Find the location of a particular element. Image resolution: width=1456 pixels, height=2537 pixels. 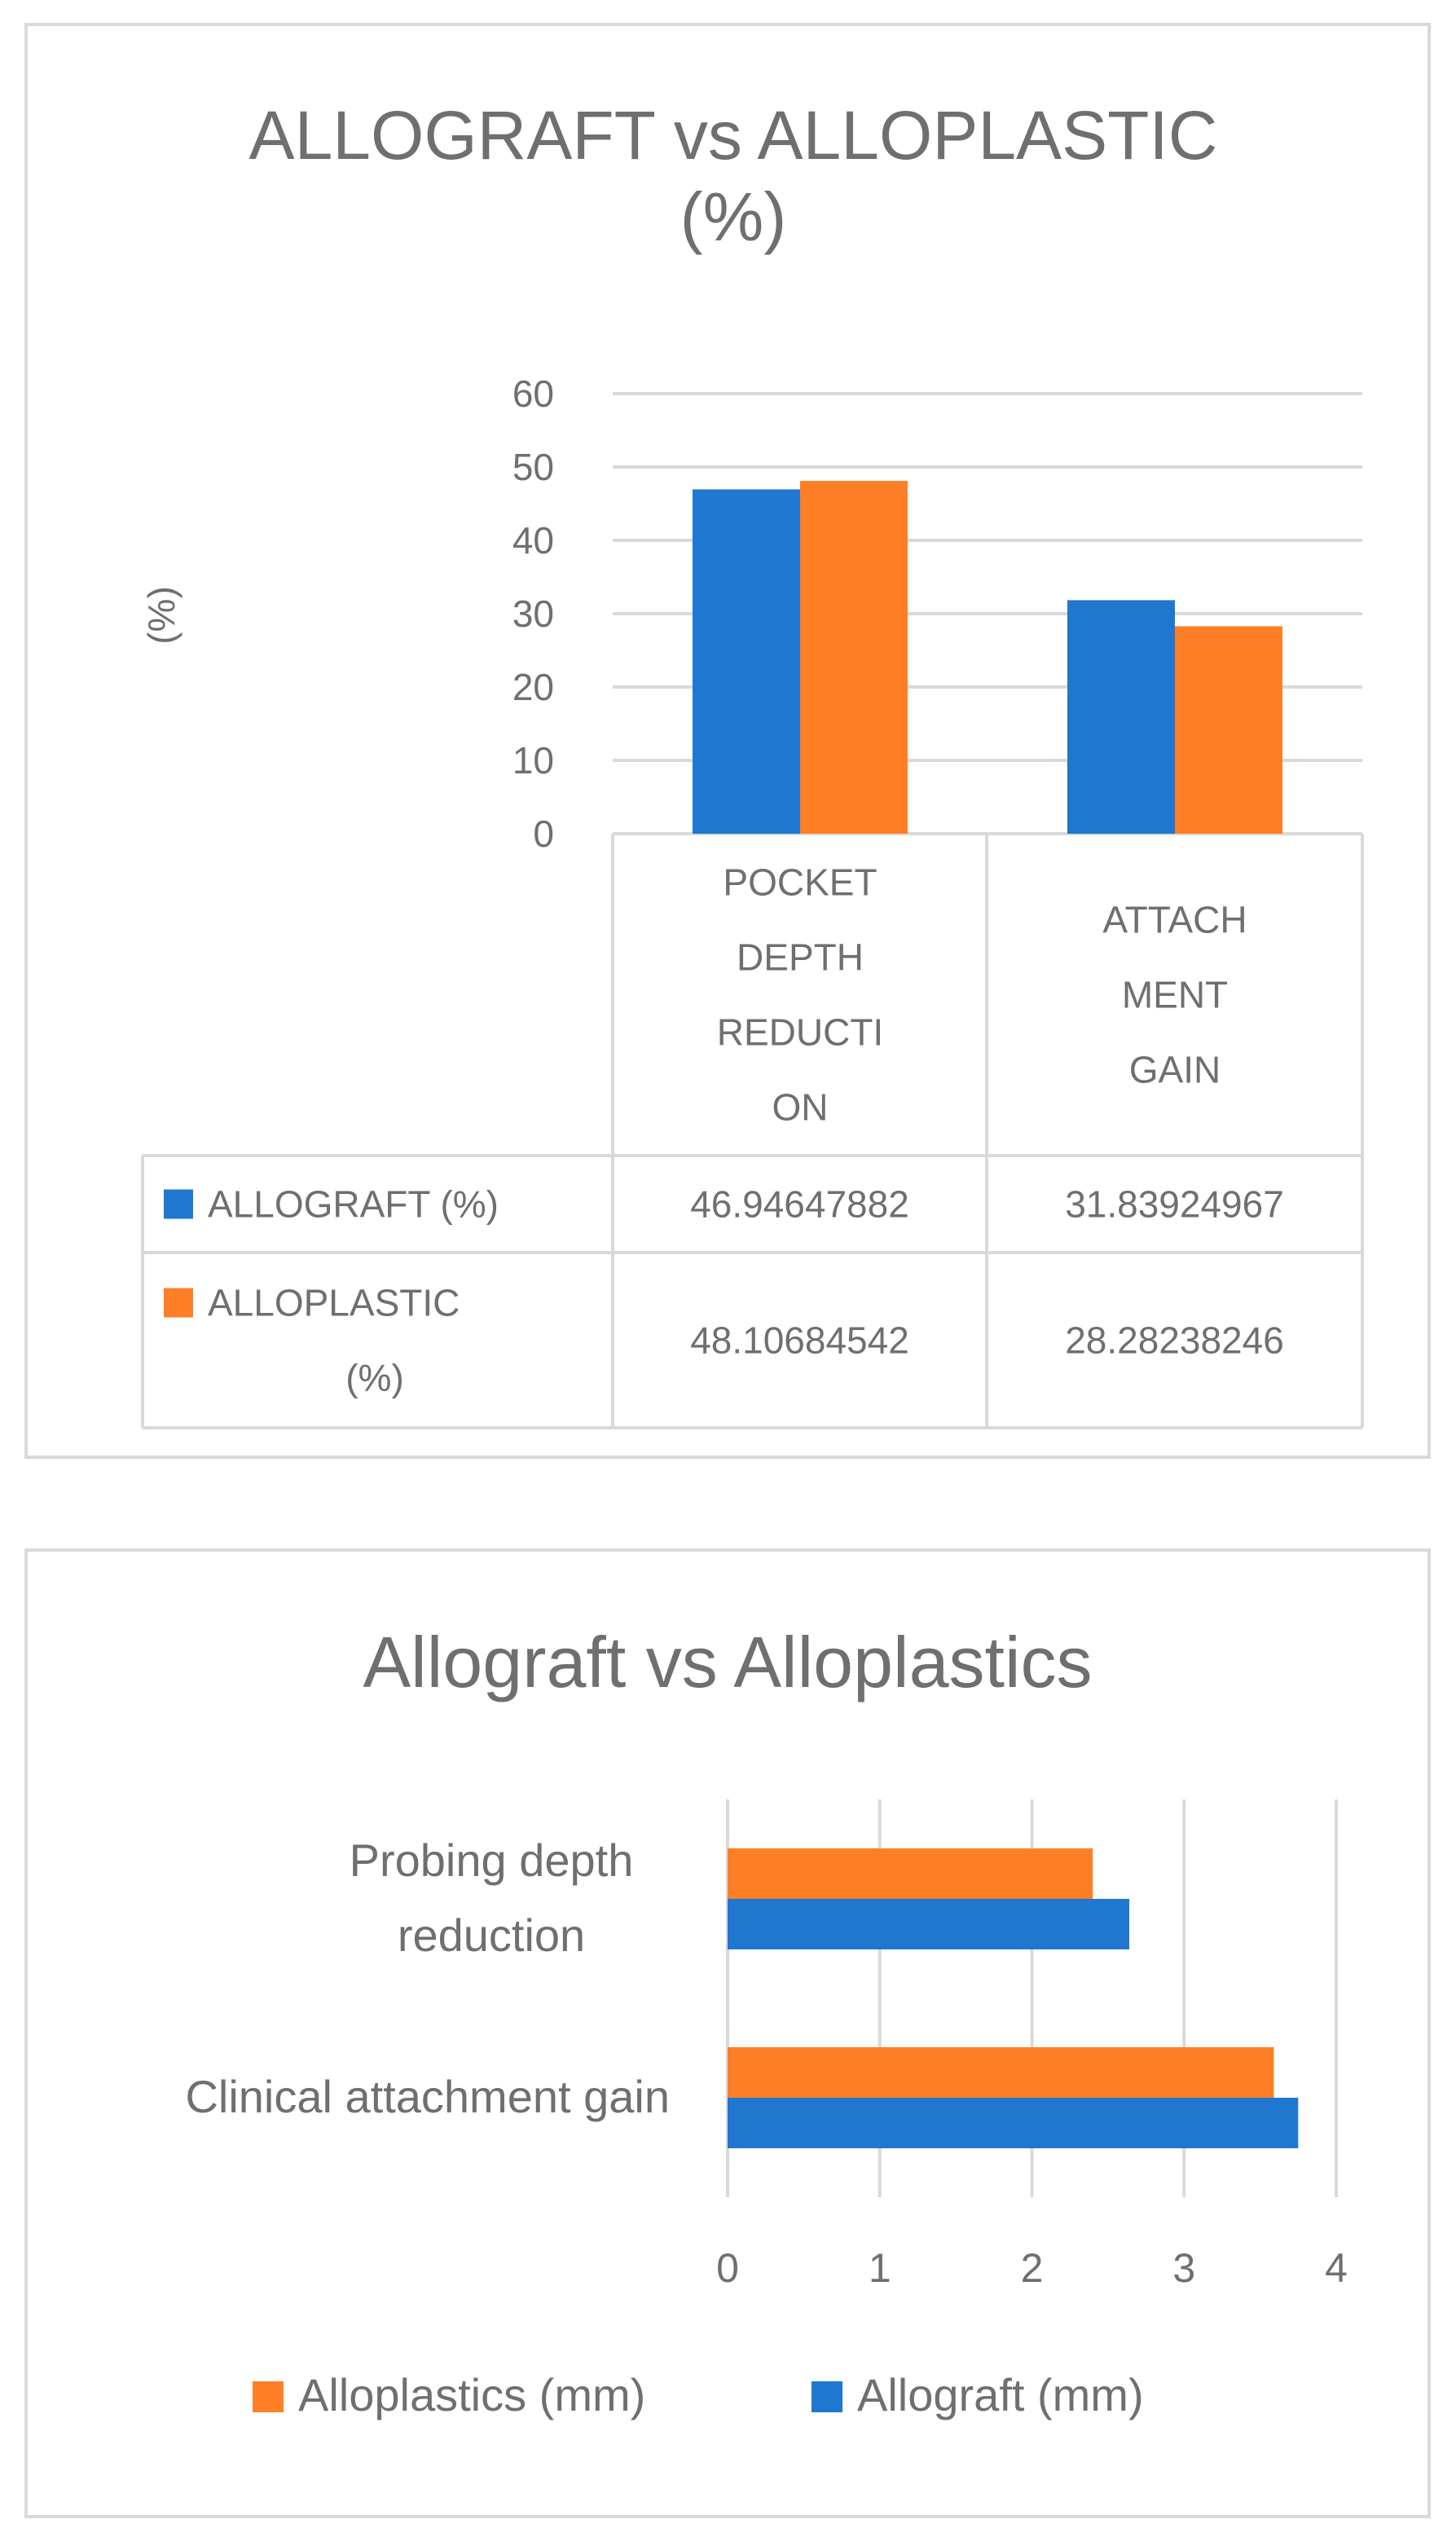

y-tick-label: 0 is located at coordinates (544, 834).